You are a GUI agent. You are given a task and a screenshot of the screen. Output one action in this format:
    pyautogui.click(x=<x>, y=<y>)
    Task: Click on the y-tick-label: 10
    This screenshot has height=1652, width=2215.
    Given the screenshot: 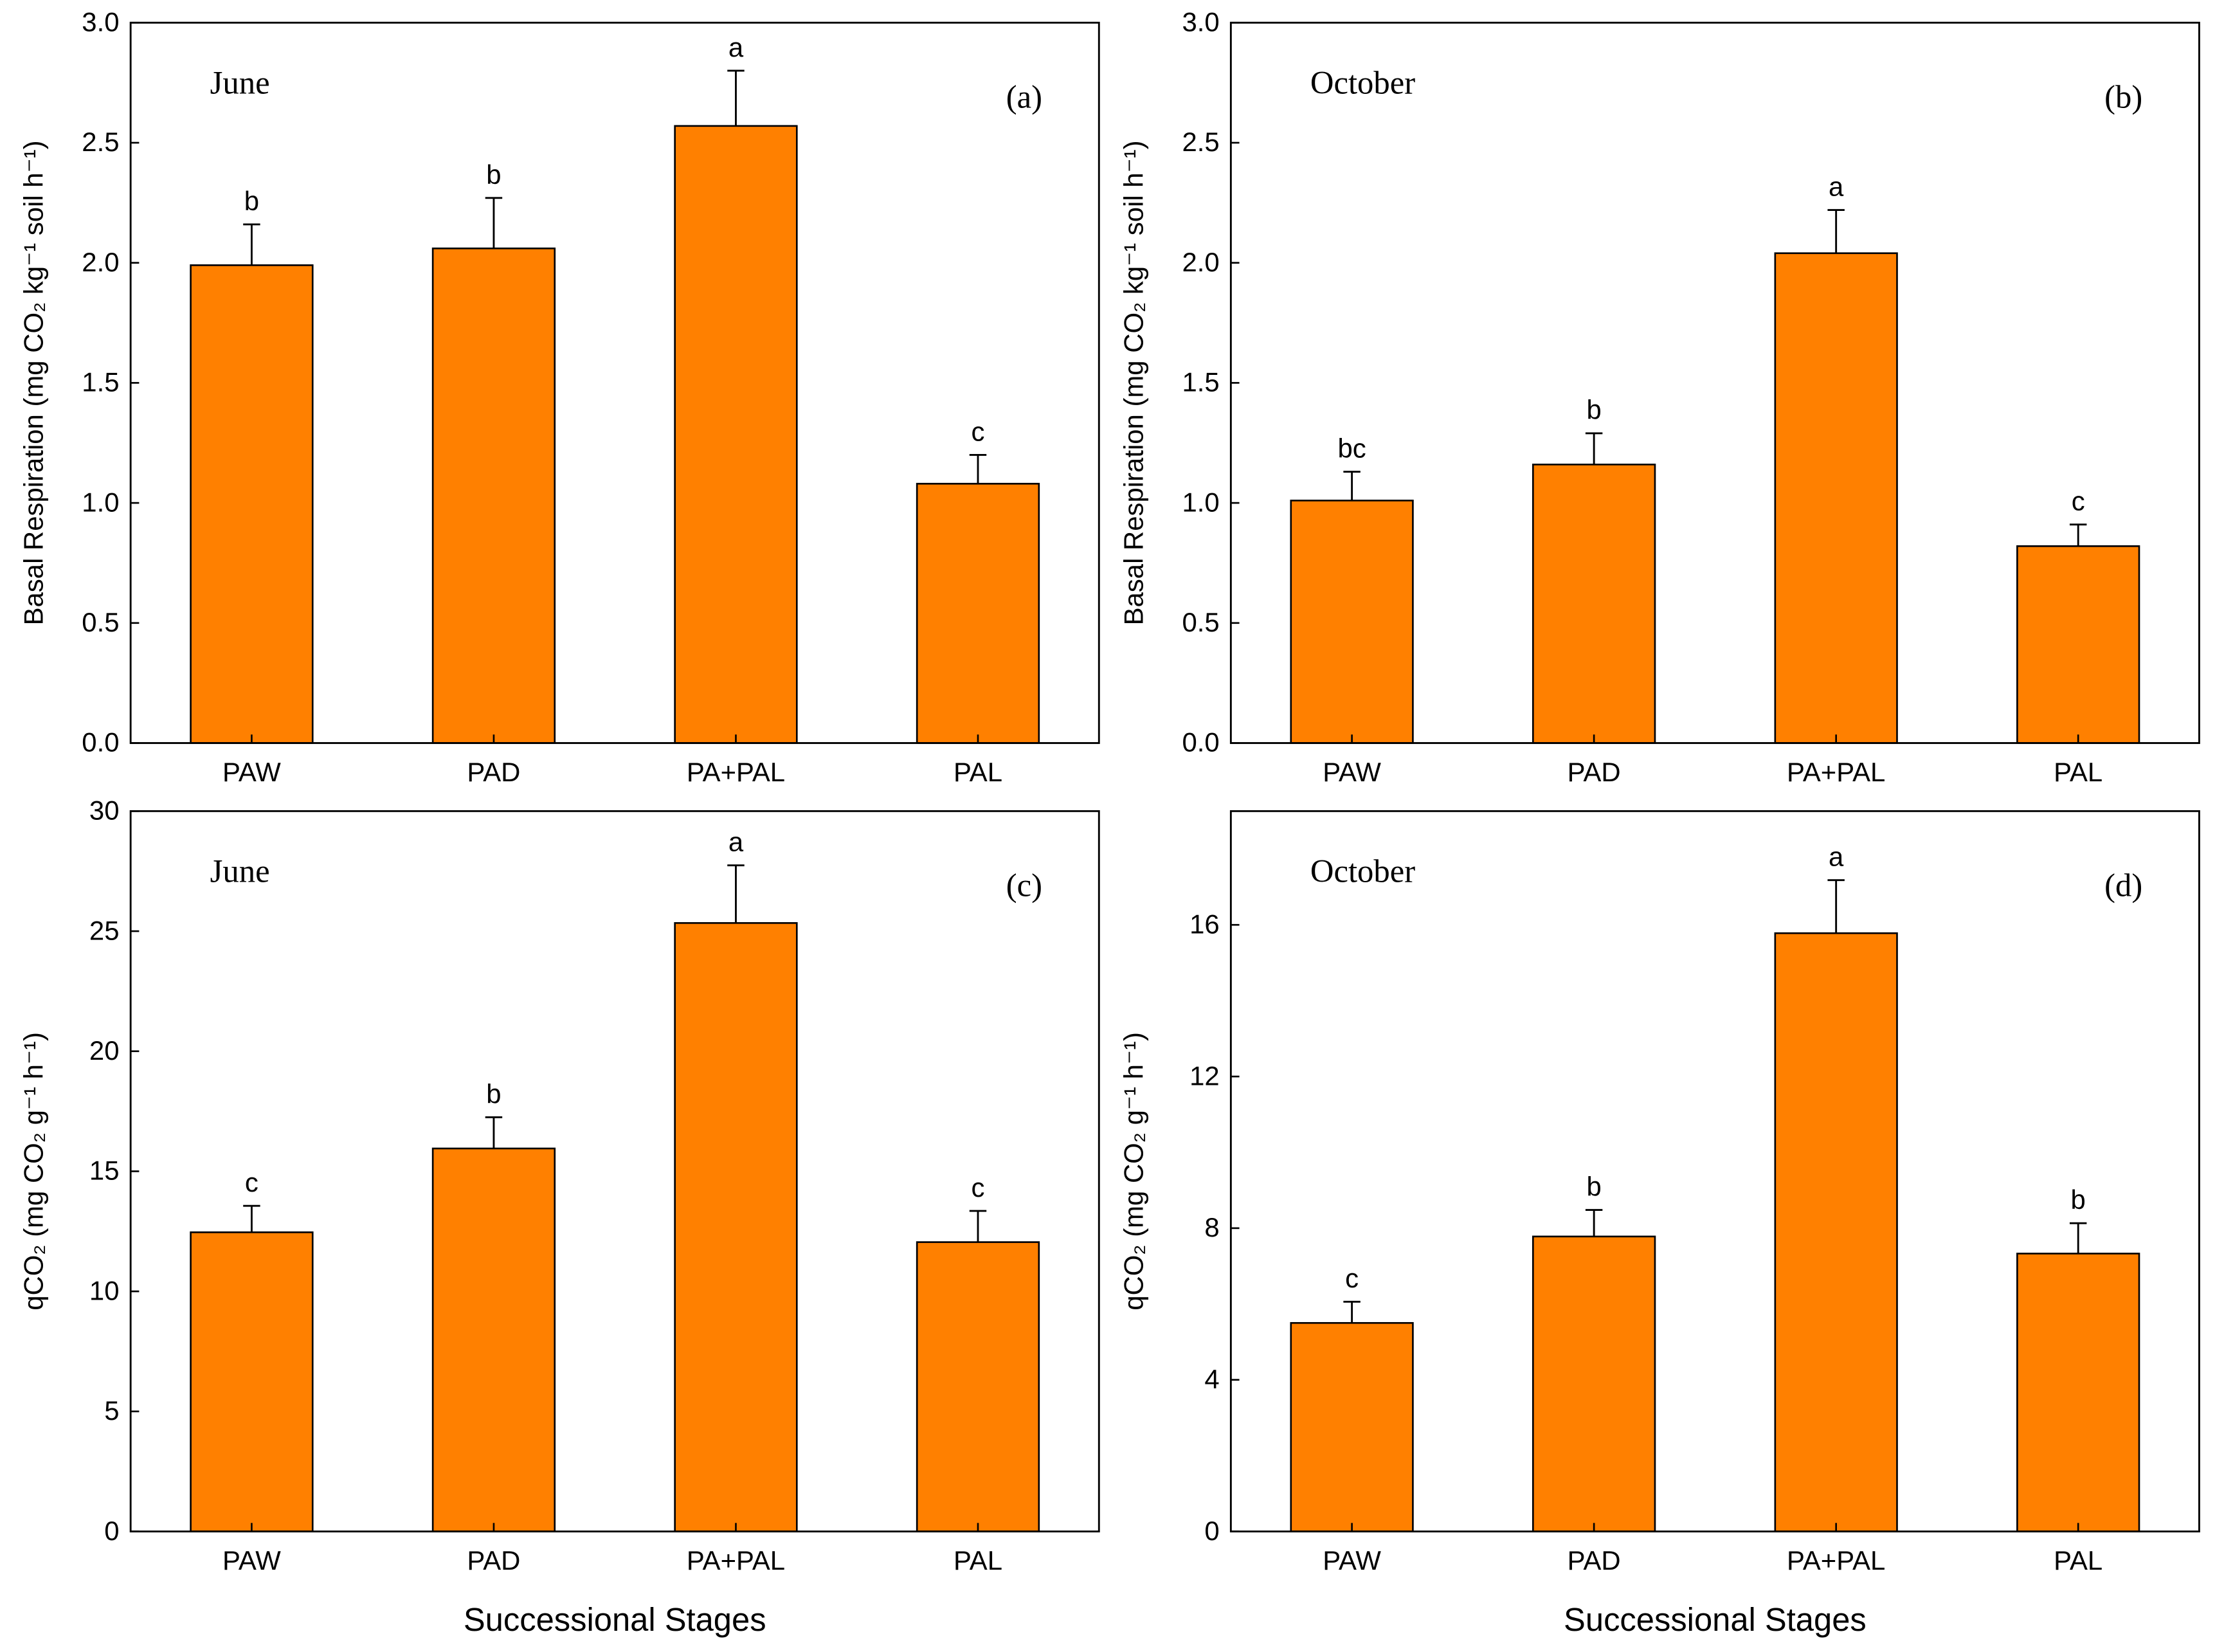 What is the action you would take?
    pyautogui.click(x=104, y=1290)
    